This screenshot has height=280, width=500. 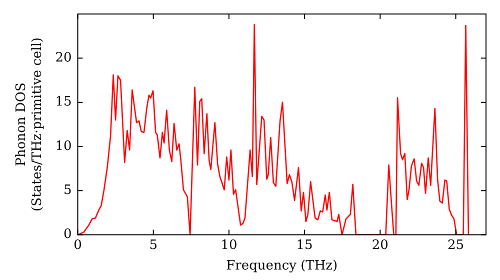 What do you see at coordinates (282, 266) in the screenshot?
I see `x-axis-title: Frequency (THz)` at bounding box center [282, 266].